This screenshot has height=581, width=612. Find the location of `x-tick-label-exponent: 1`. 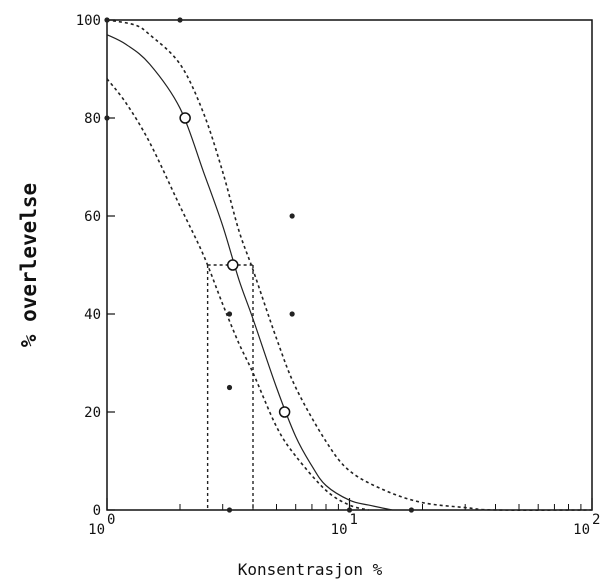

x-tick-label-exponent: 1 is located at coordinates (354, 520).